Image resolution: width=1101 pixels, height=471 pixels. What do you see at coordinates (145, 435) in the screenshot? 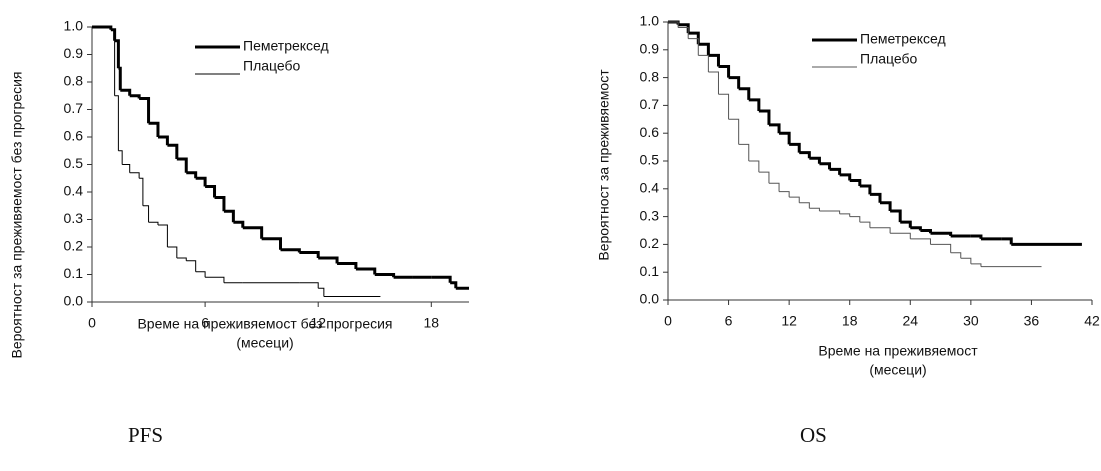
I see `caption: PFS` at bounding box center [145, 435].